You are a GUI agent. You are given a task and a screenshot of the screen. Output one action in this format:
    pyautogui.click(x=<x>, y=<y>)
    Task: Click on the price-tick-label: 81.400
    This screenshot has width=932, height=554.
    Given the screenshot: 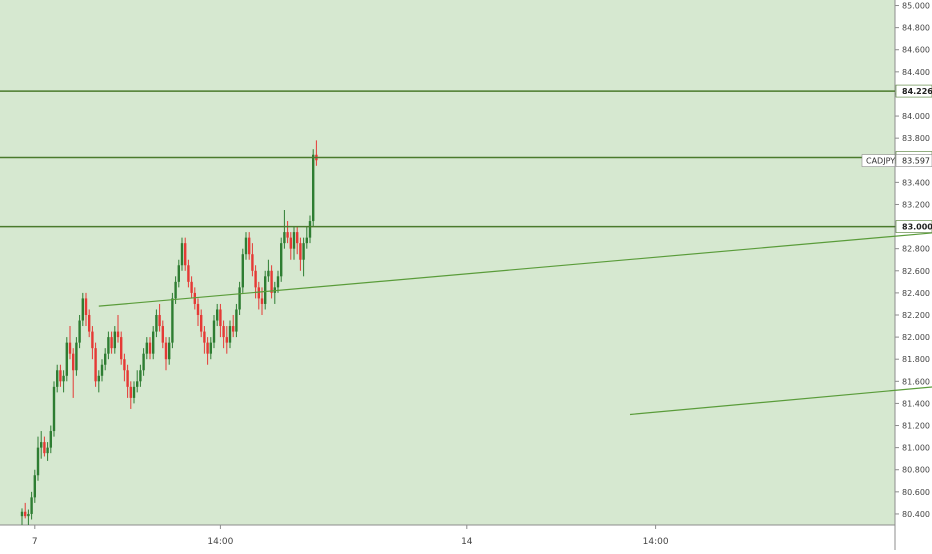 What is the action you would take?
    pyautogui.click(x=916, y=403)
    